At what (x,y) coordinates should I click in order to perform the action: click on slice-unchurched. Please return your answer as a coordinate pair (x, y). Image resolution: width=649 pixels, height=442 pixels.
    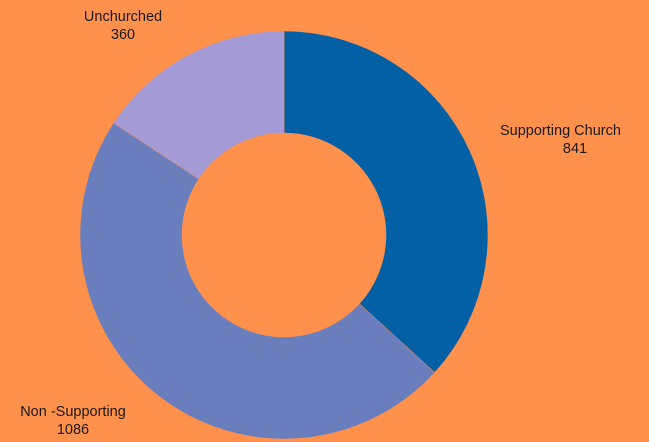
    Looking at the image, I should click on (199, 105).